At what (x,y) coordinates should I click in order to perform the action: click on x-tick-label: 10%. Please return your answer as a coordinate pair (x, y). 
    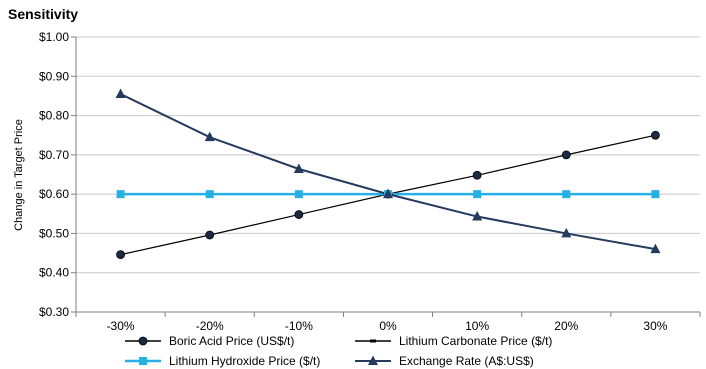
    Looking at the image, I should click on (477, 326).